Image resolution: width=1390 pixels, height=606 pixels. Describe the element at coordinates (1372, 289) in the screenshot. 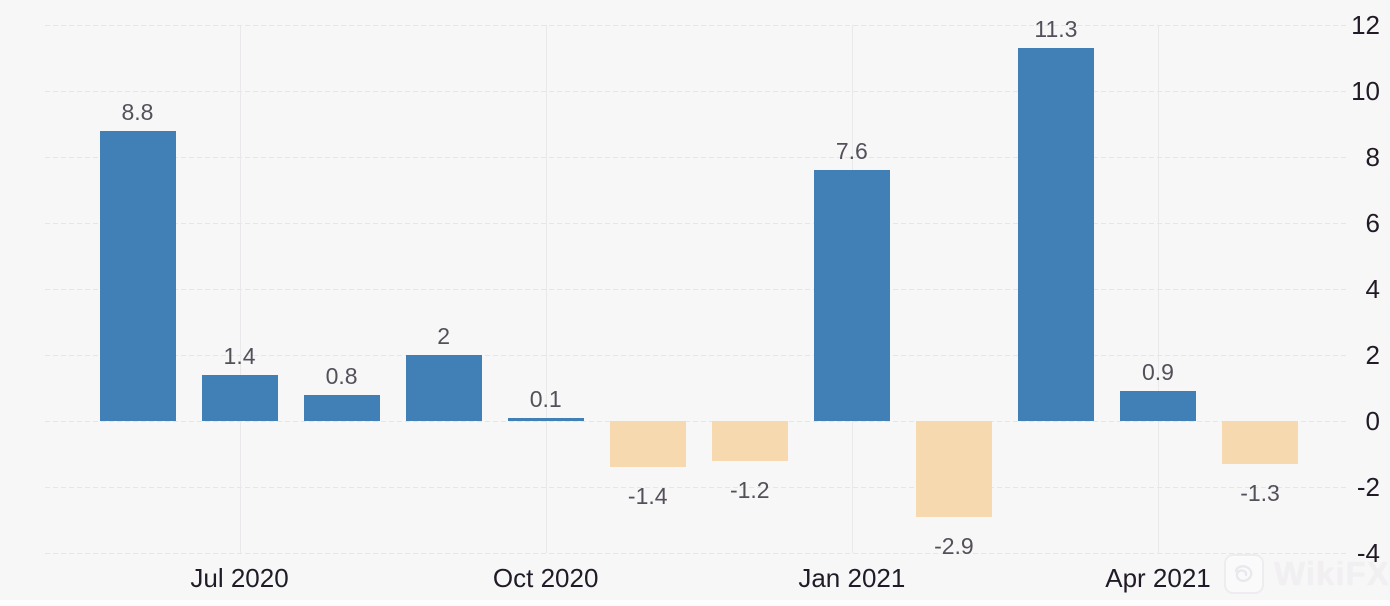

I see `y-tick-label: 4` at that location.